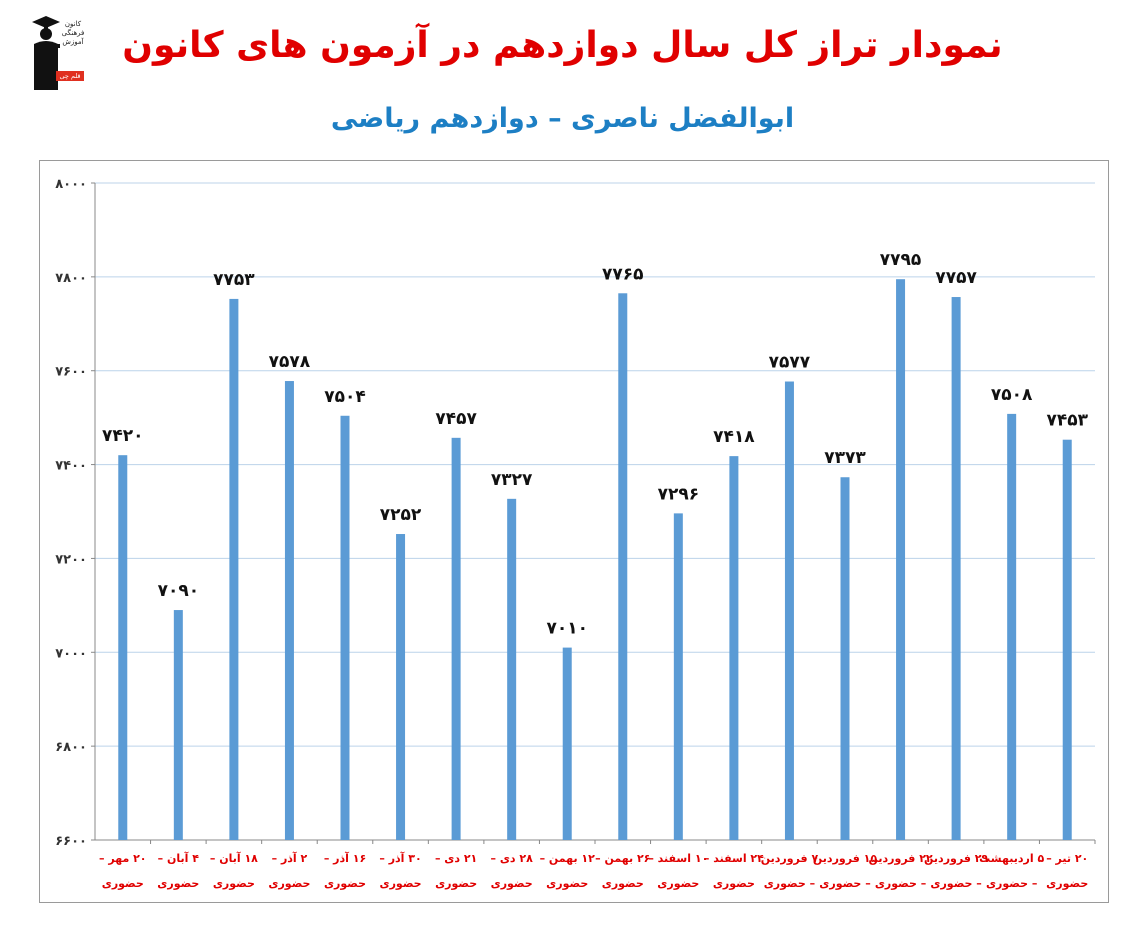  What do you see at coordinates (179, 858) in the screenshot?
I see `x-category-label: ۴ آبان –` at bounding box center [179, 858].